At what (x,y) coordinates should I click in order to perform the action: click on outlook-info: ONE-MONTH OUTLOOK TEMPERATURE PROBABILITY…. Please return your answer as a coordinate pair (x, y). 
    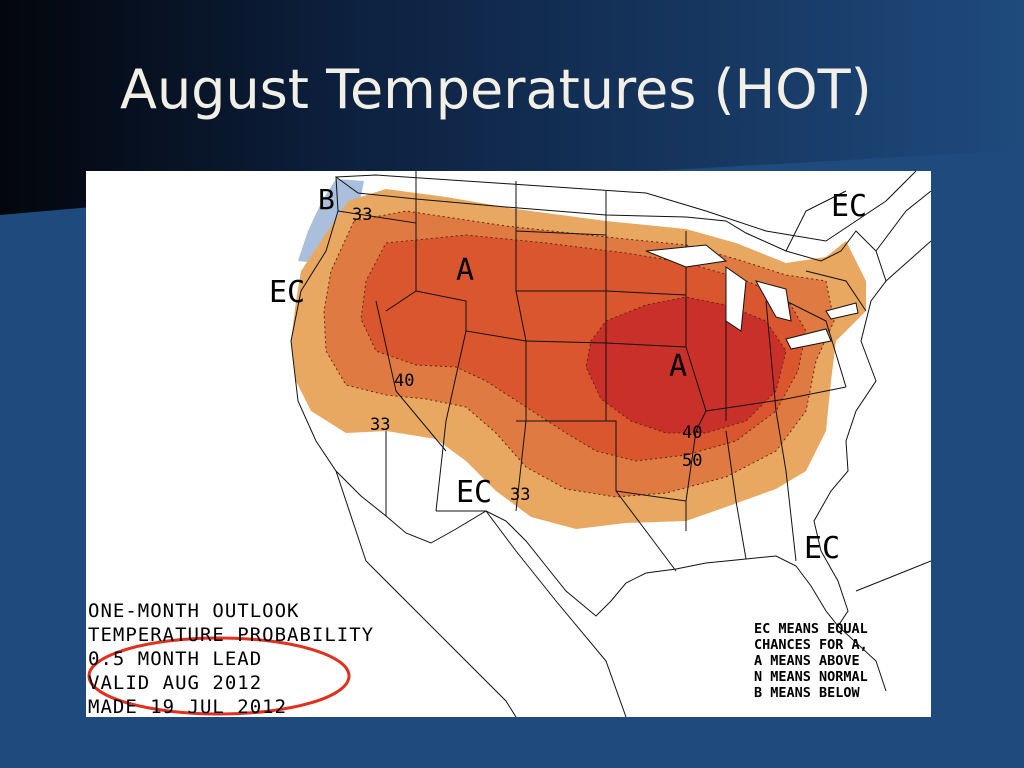
    Looking at the image, I should click on (231, 658).